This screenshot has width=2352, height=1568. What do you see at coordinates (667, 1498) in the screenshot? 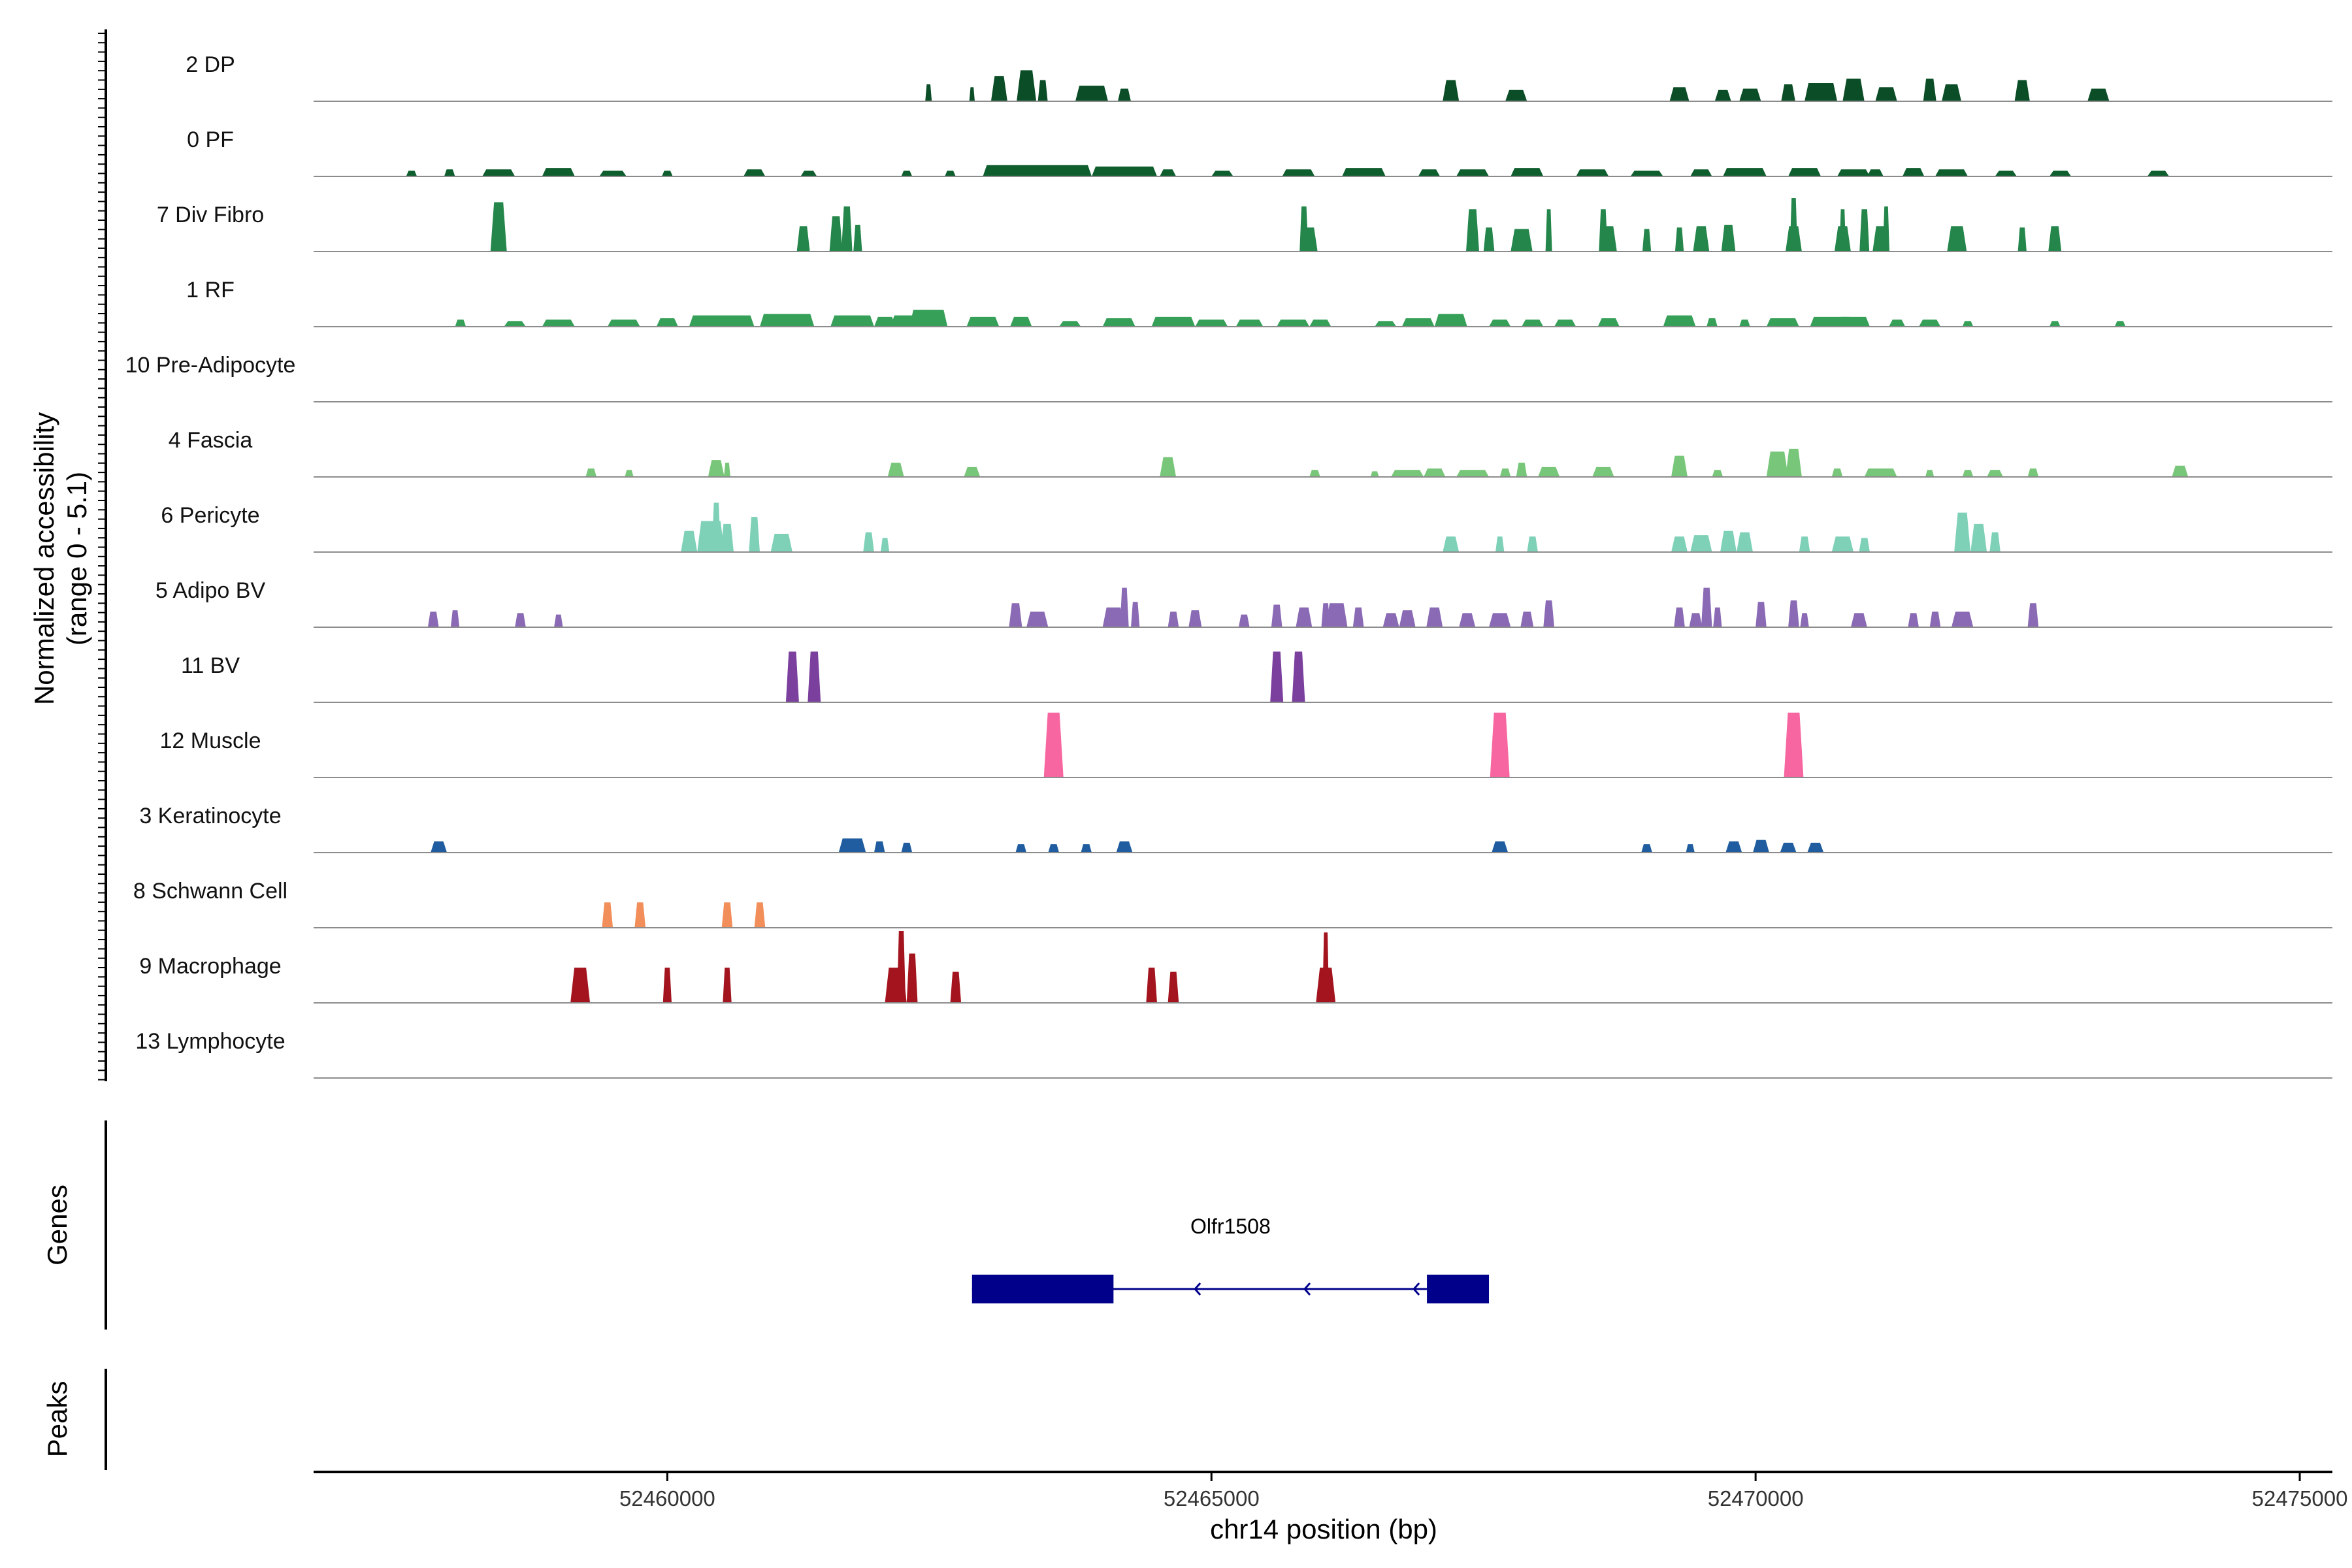
I see `x-tick-label: 52460000` at bounding box center [667, 1498].